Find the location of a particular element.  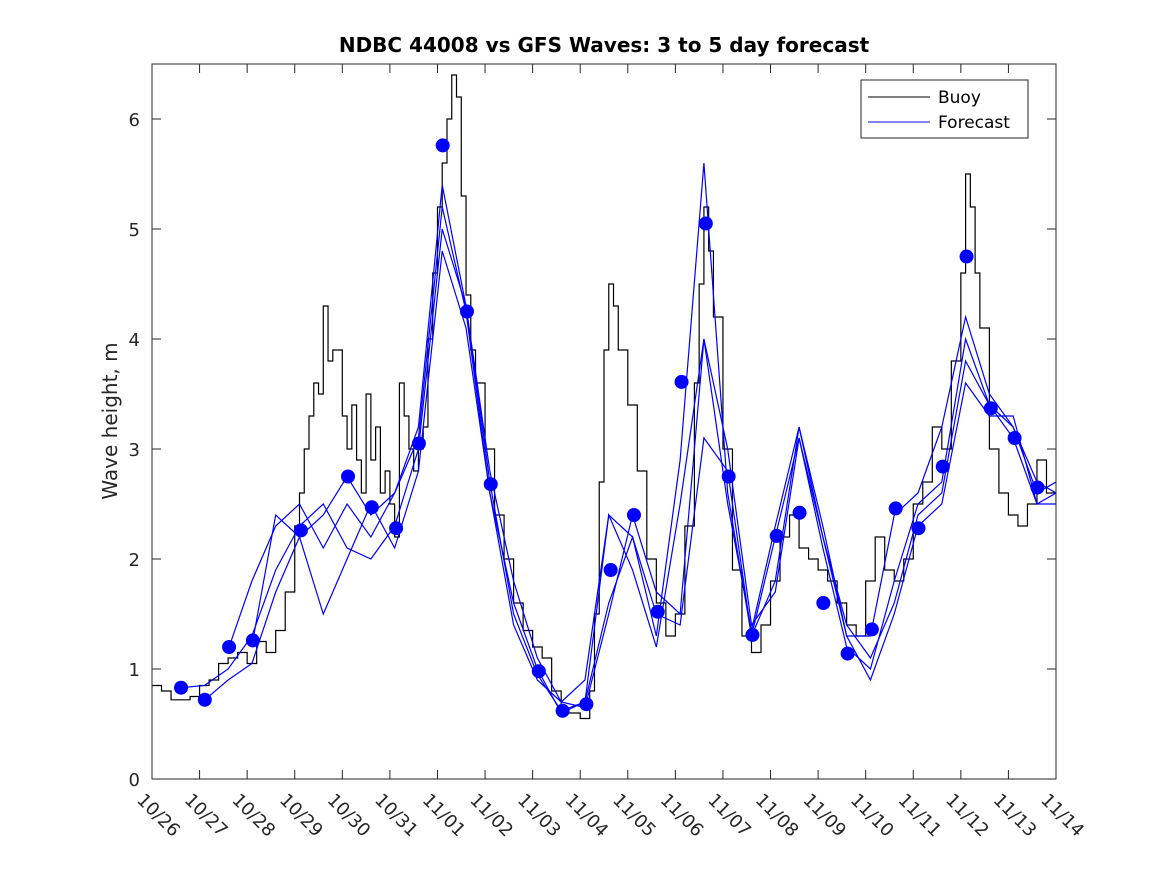

y-tick-label: 0 is located at coordinates (134, 780).